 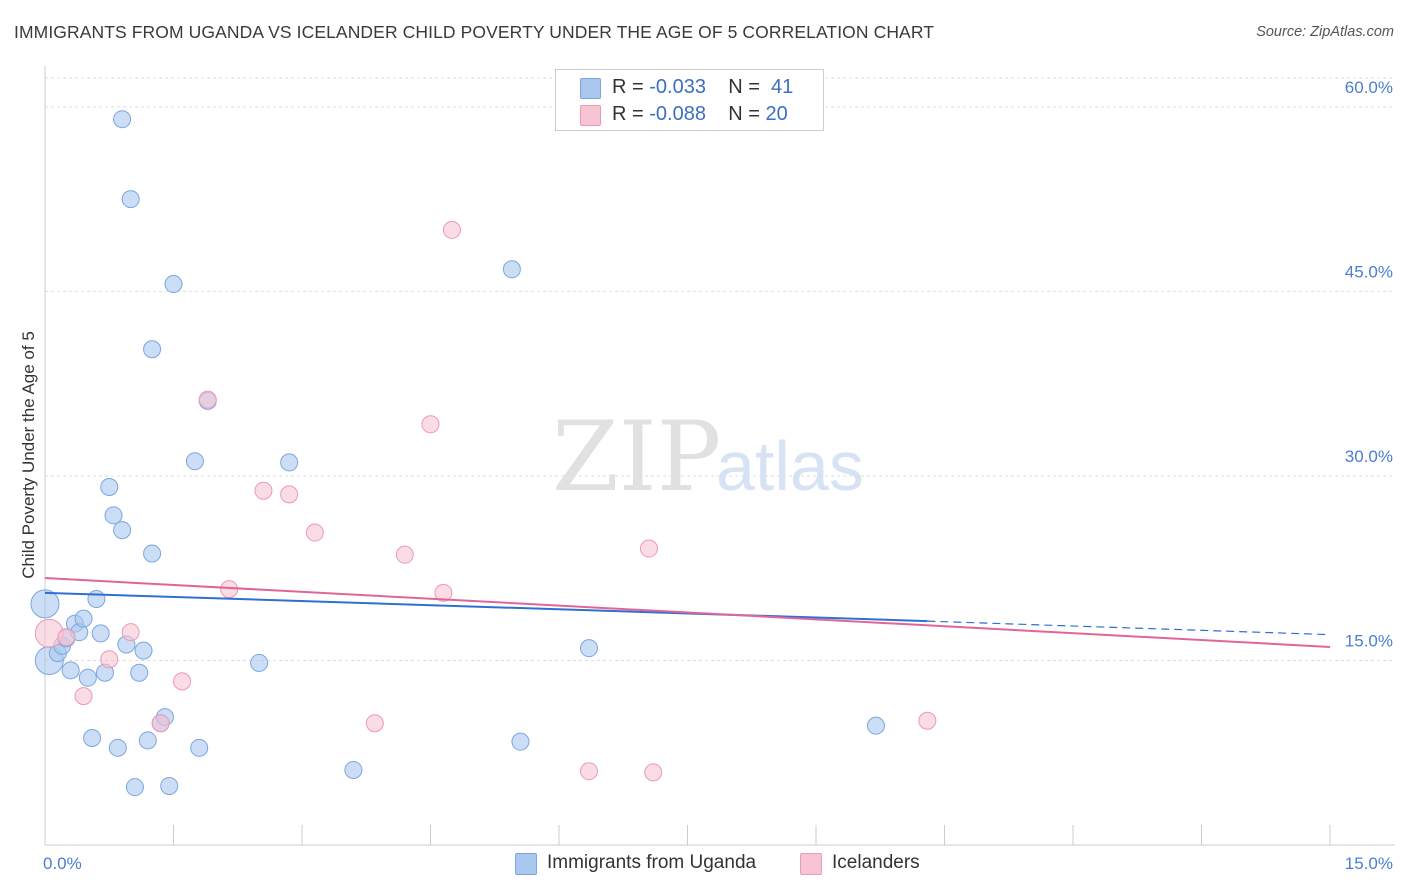 I want to click on y-tick-label: 15.0%, so click(x=1369, y=640).